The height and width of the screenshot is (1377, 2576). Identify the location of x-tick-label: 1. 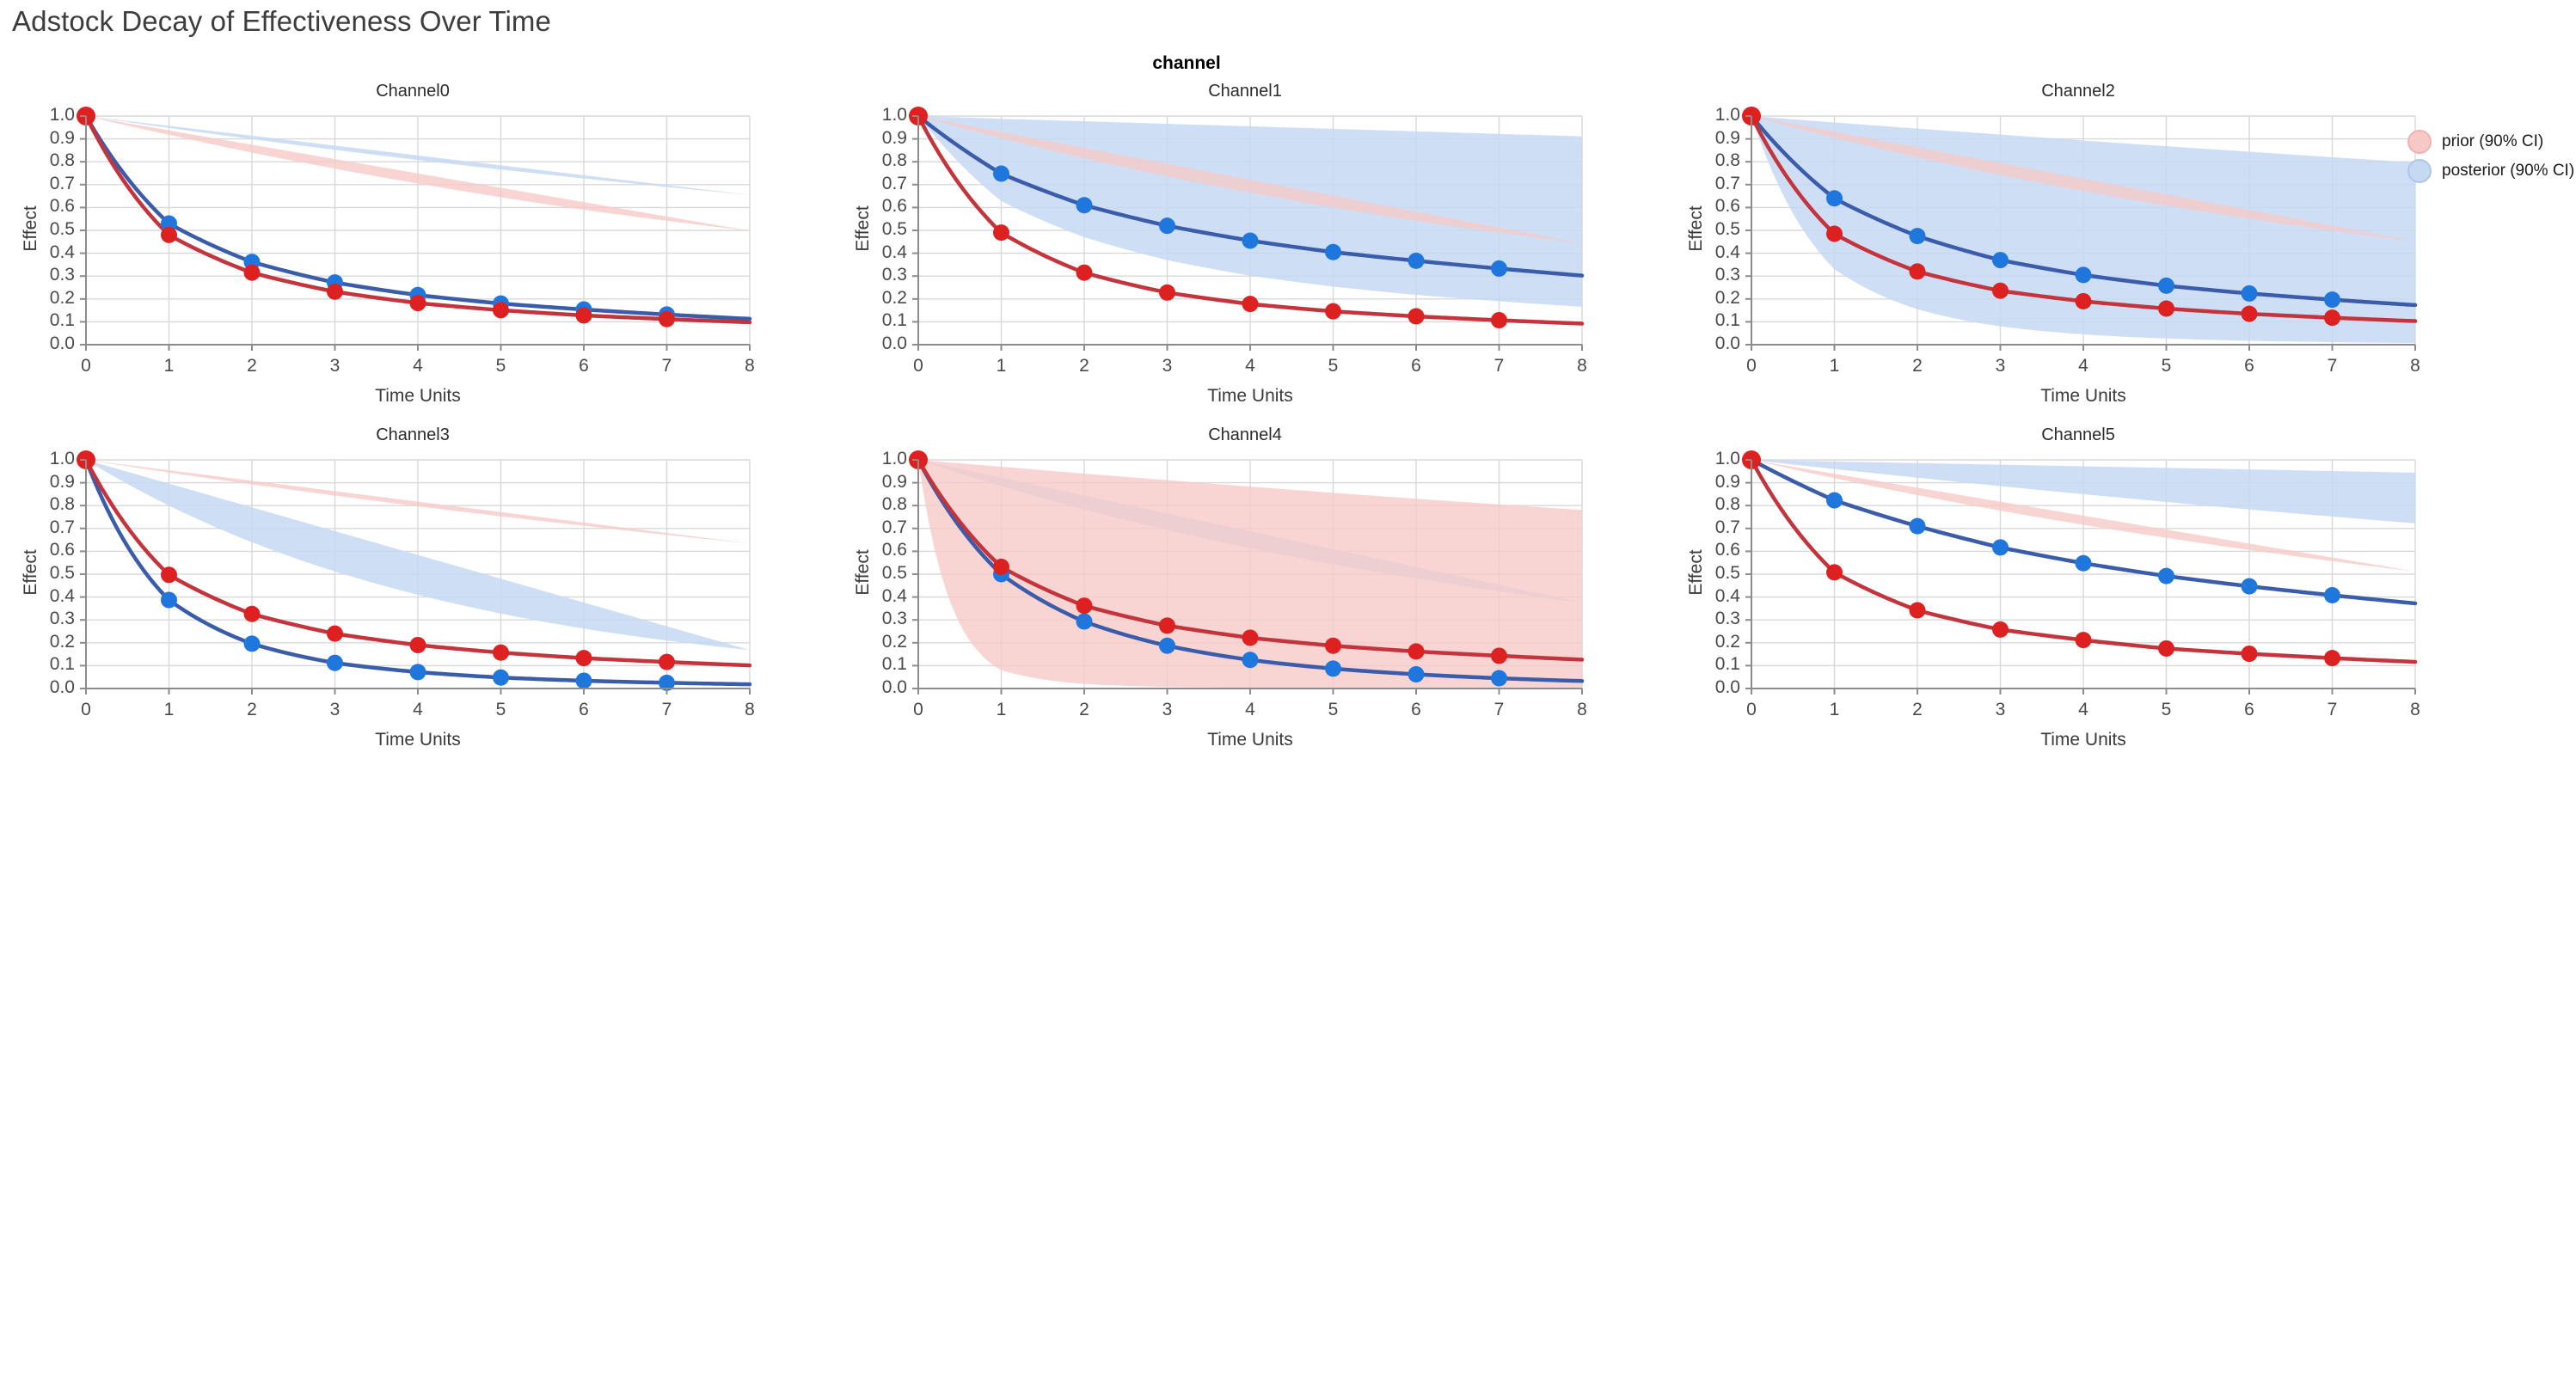
(169, 709).